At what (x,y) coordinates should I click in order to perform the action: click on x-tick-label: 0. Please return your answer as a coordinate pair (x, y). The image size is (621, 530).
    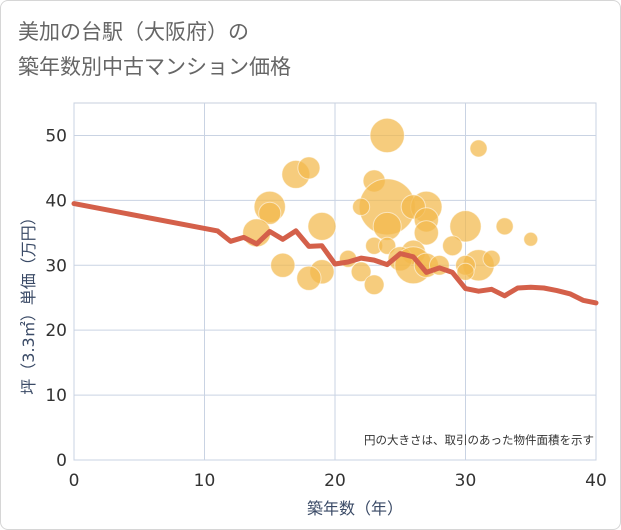
    Looking at the image, I should click on (74, 481).